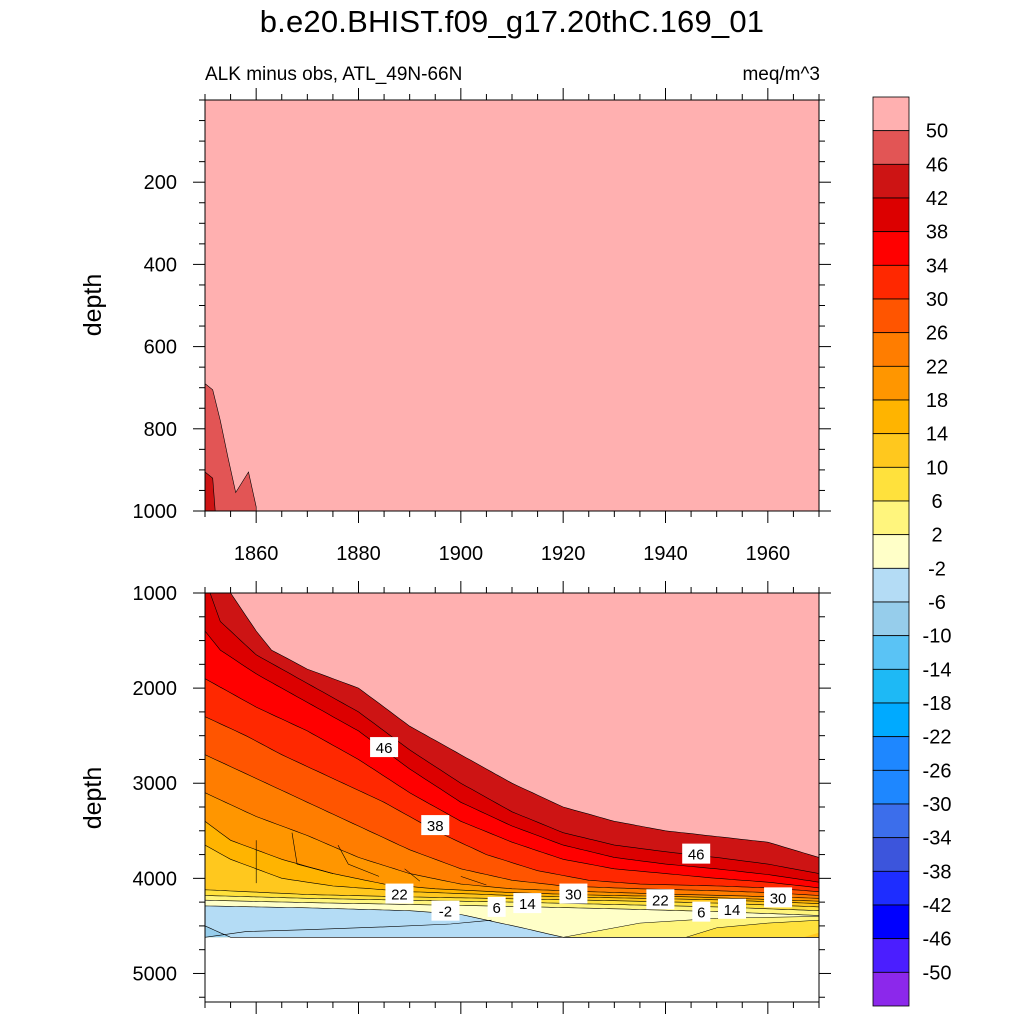 This screenshot has width=1024, height=1024. I want to click on lower-band--2, so click(512, 921).